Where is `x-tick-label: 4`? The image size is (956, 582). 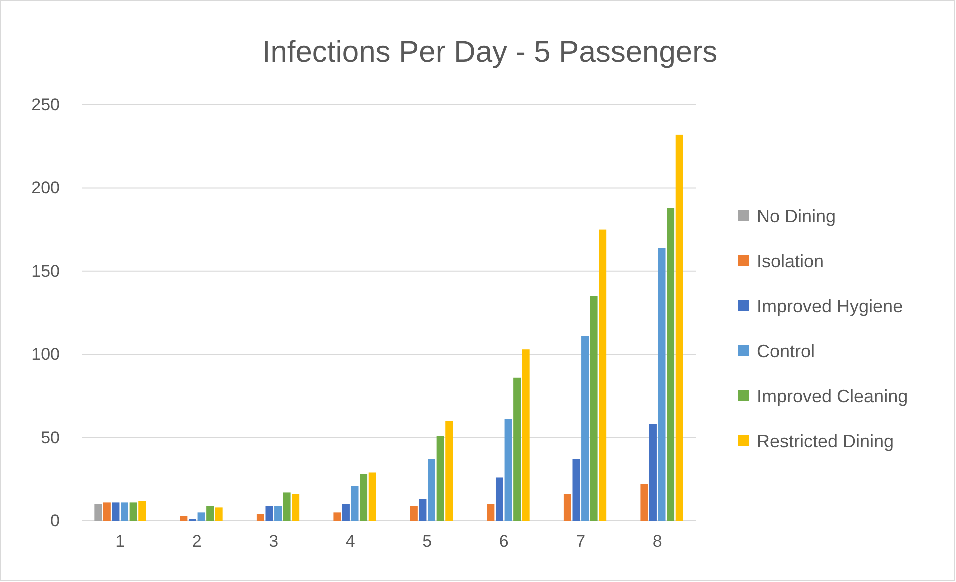 x-tick-label: 4 is located at coordinates (351, 542).